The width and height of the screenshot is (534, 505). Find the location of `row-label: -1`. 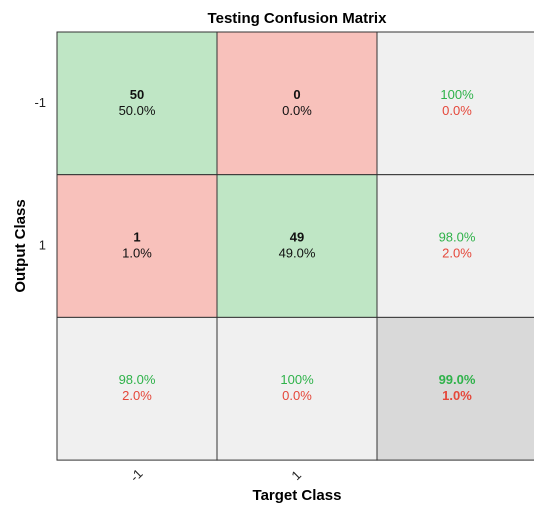

row-label: -1 is located at coordinates (40, 102).